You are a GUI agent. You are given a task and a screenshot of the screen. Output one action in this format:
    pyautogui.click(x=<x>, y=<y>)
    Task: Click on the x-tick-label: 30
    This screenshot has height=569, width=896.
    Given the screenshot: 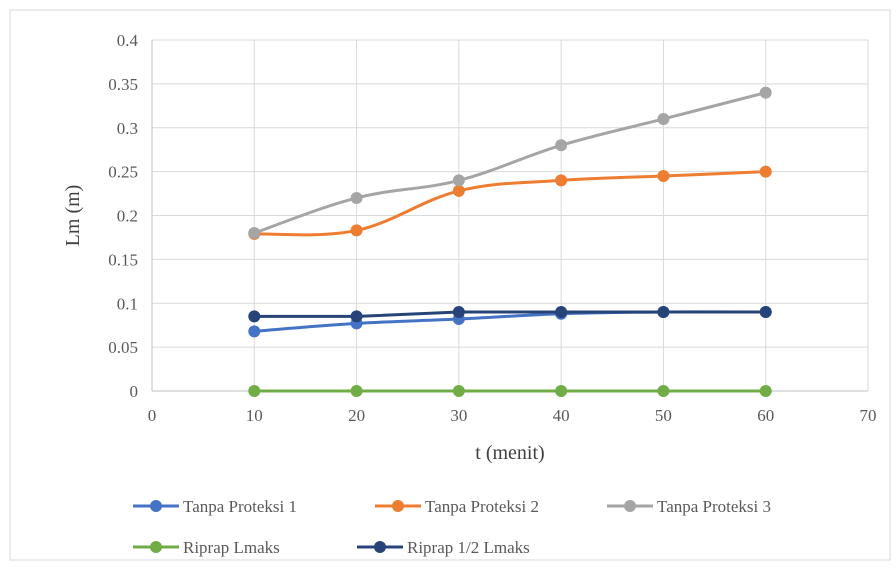 What is the action you would take?
    pyautogui.click(x=458, y=415)
    